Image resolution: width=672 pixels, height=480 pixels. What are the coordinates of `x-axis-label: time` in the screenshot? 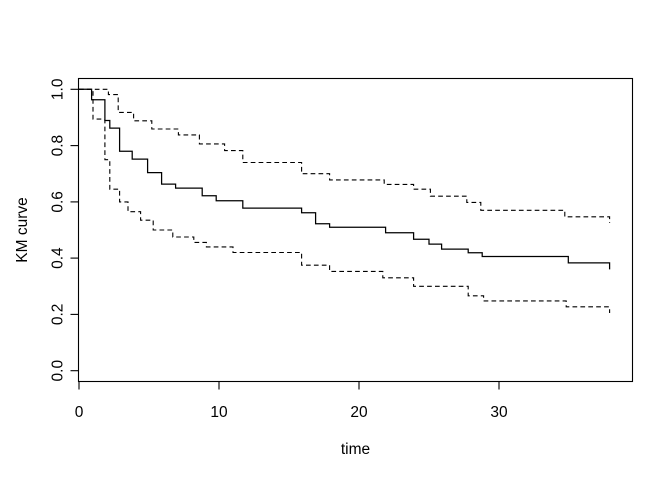 It's located at (355, 449).